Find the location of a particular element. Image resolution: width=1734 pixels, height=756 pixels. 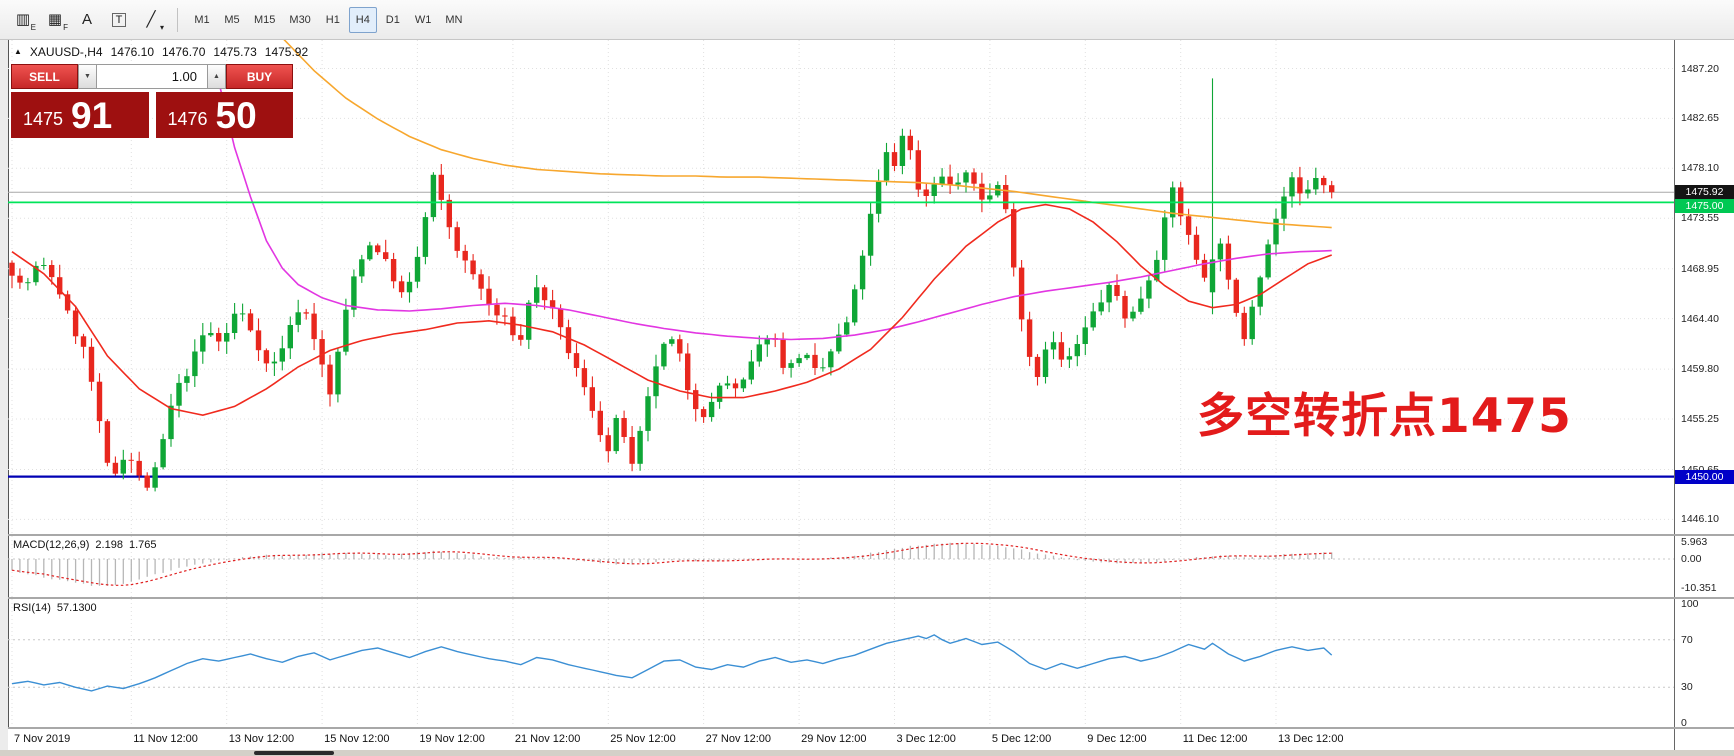

date-label: 5 Dec 12:00 is located at coordinates (1021, 739).